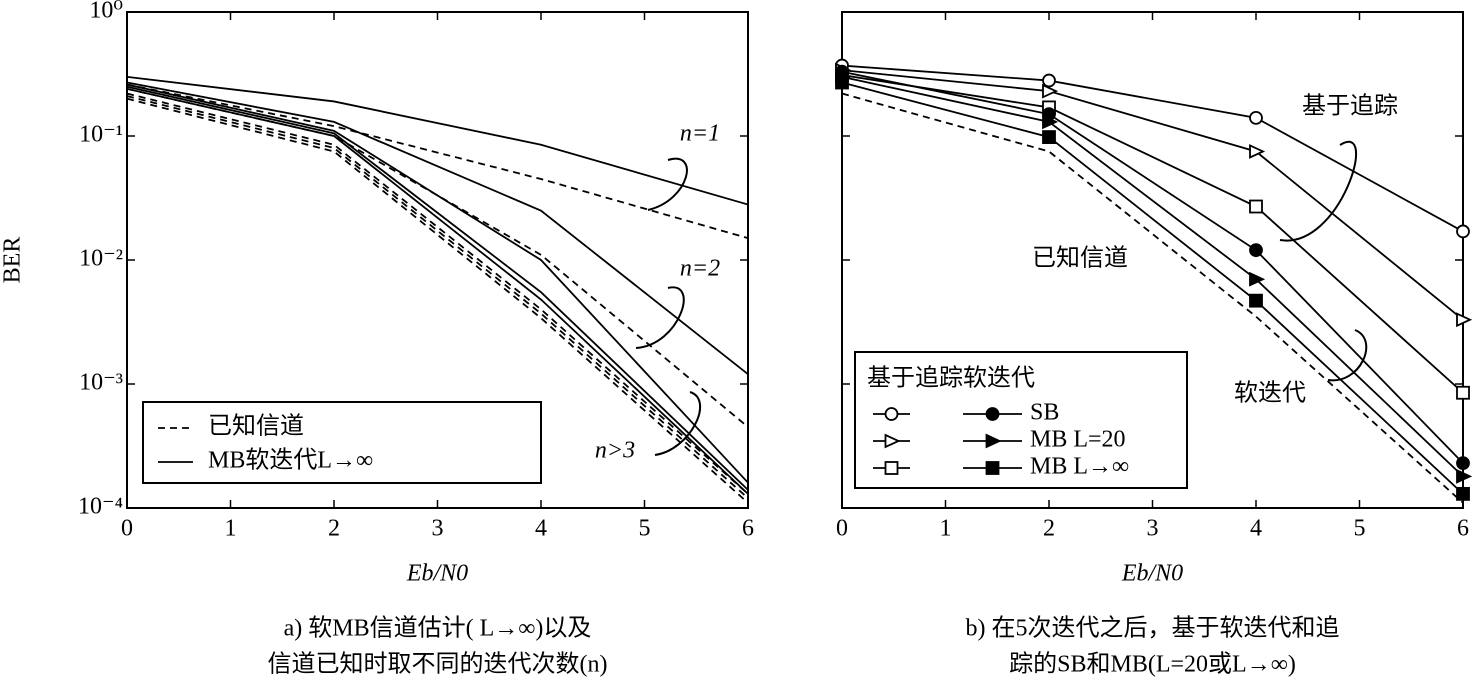 The image size is (1473, 686). I want to click on annotation: n=1, so click(700, 134).